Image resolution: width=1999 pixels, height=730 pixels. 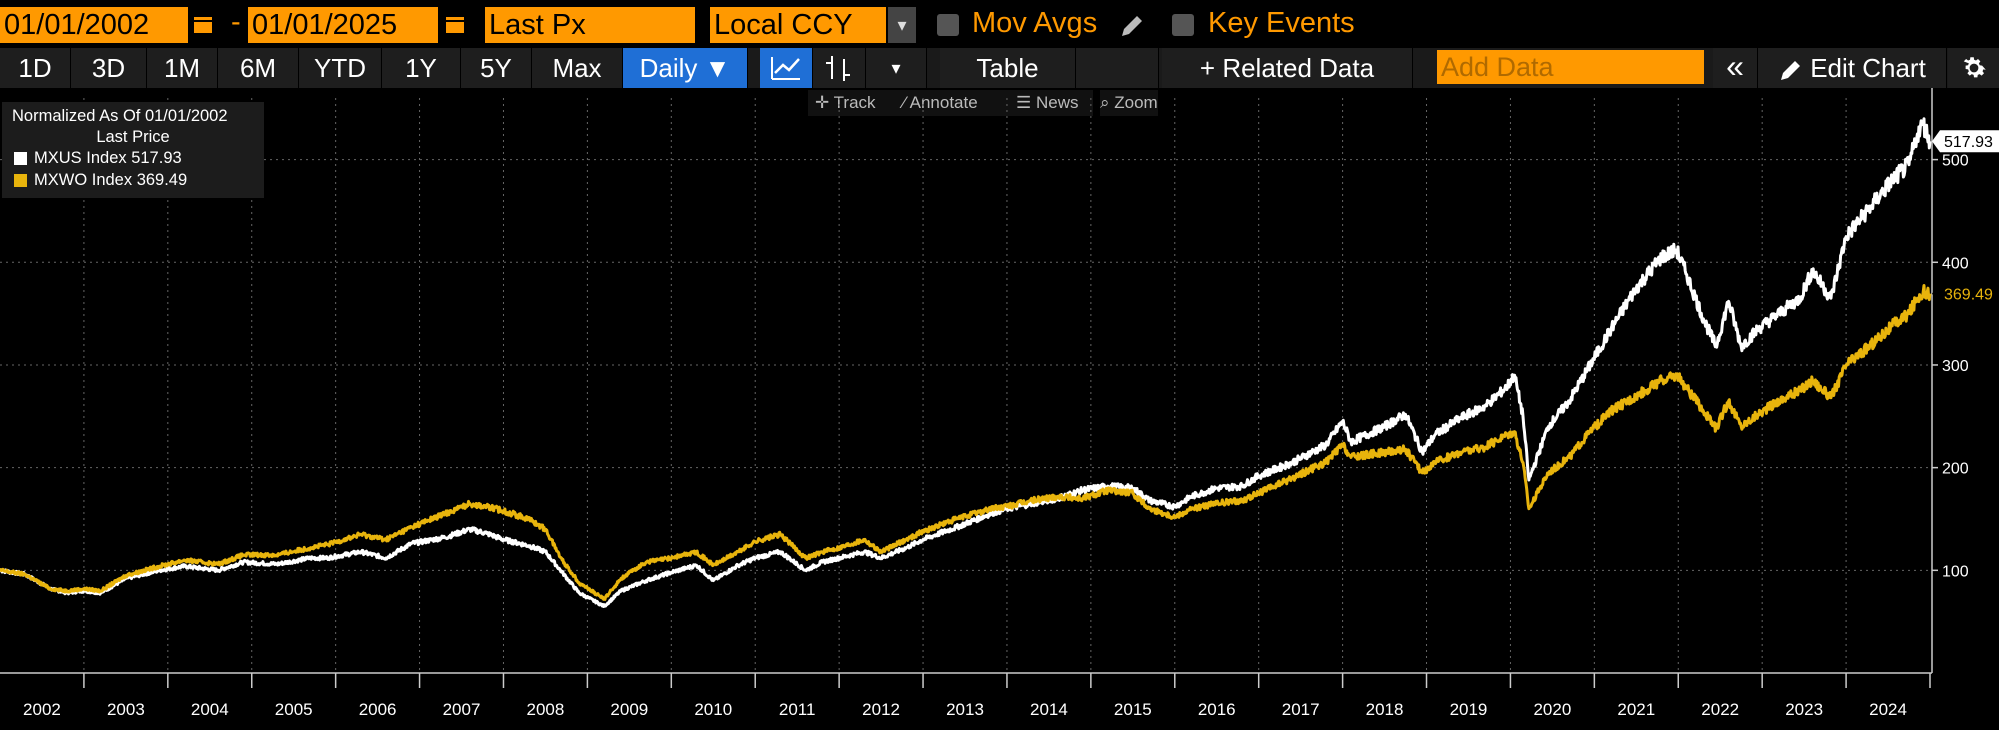 What do you see at coordinates (1955, 469) in the screenshot?
I see `y-tick-label: 200` at bounding box center [1955, 469].